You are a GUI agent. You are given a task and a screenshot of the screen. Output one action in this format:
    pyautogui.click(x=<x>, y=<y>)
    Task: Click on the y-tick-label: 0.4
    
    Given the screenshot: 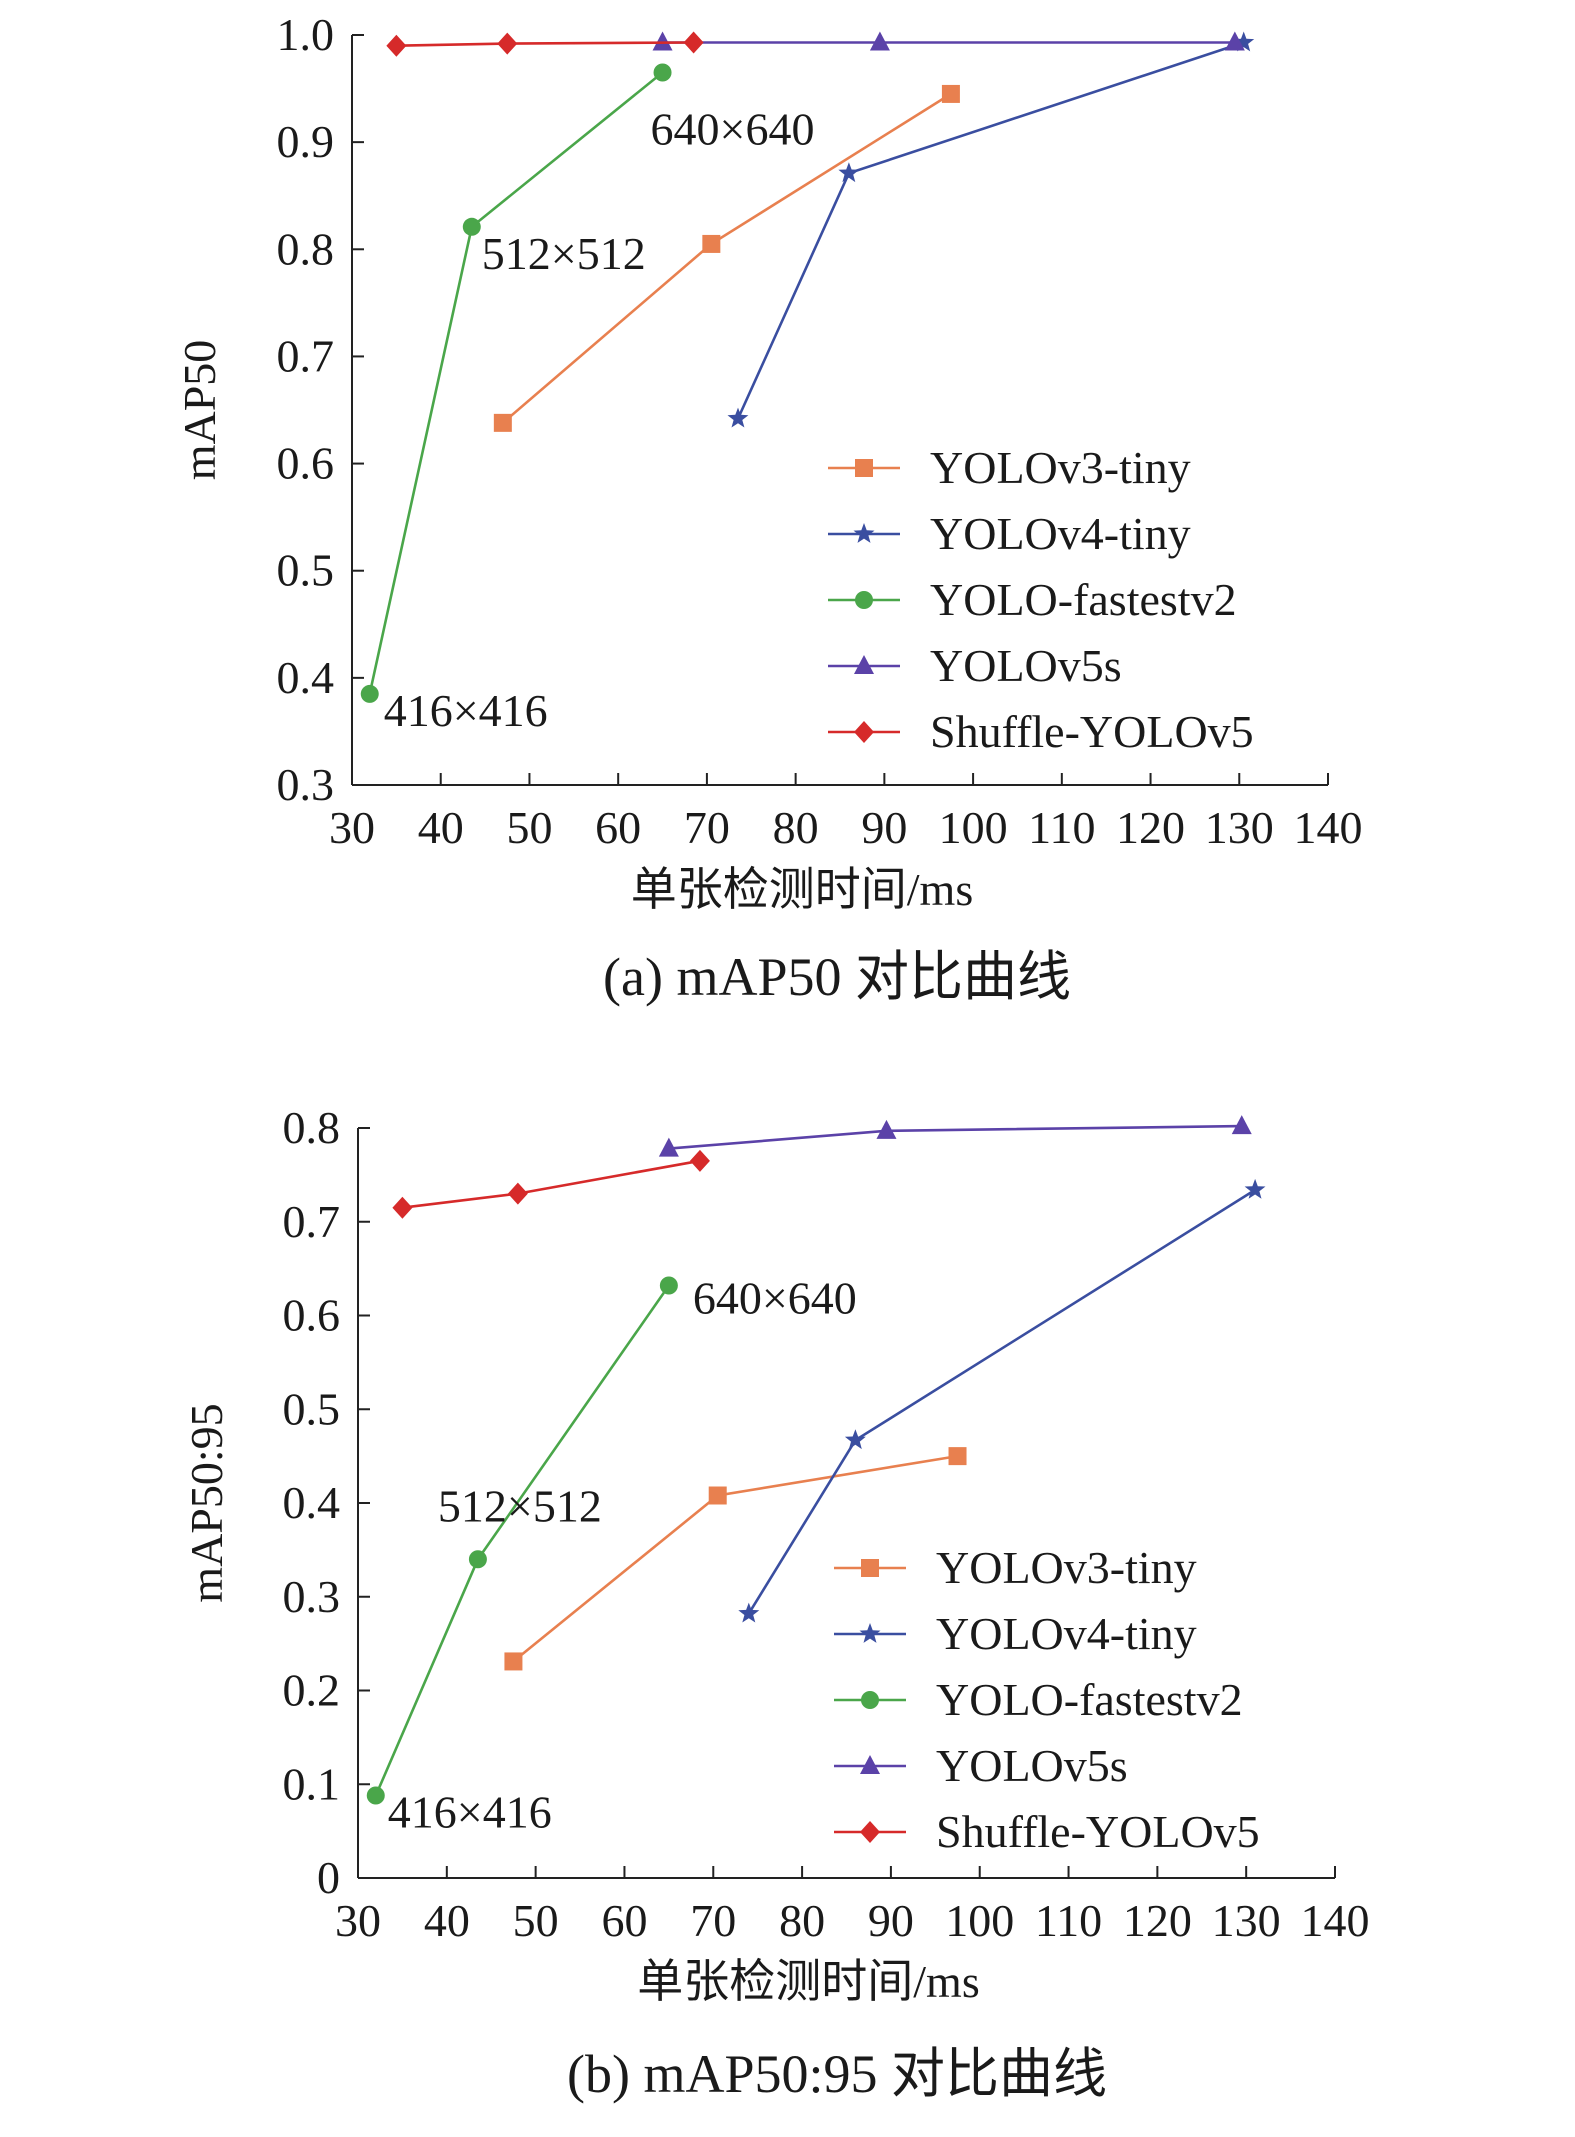 What is the action you would take?
    pyautogui.click(x=312, y=1502)
    